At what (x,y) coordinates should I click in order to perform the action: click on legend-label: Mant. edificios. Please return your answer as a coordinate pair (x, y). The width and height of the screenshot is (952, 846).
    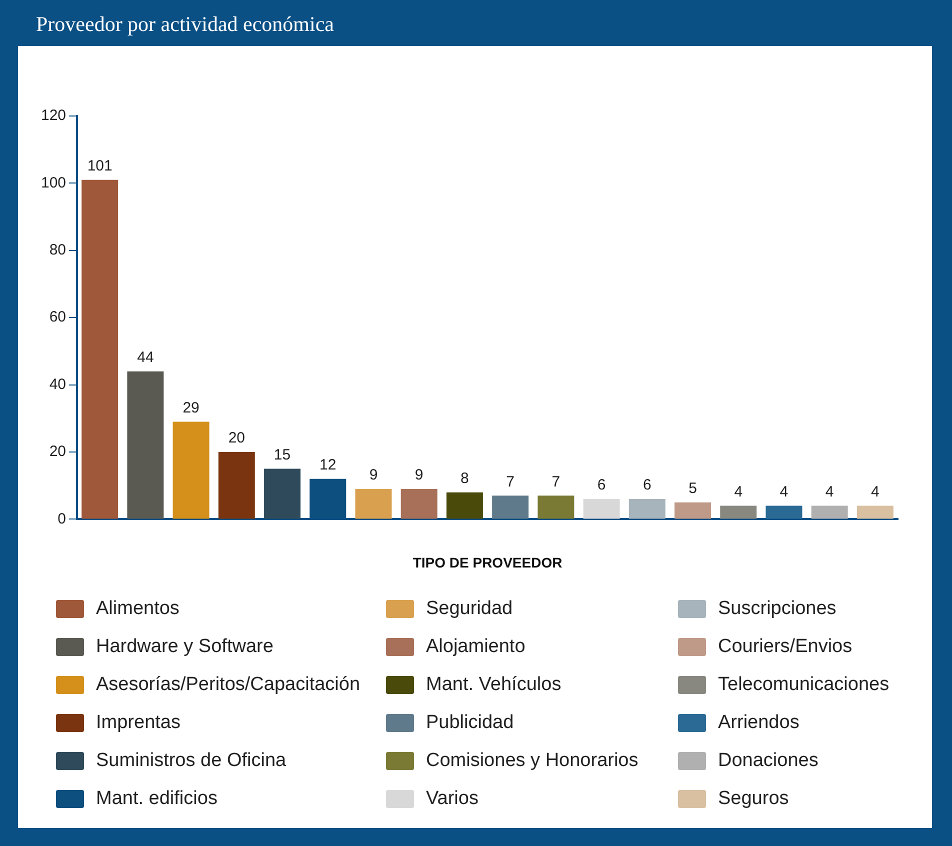
    Looking at the image, I should click on (157, 799).